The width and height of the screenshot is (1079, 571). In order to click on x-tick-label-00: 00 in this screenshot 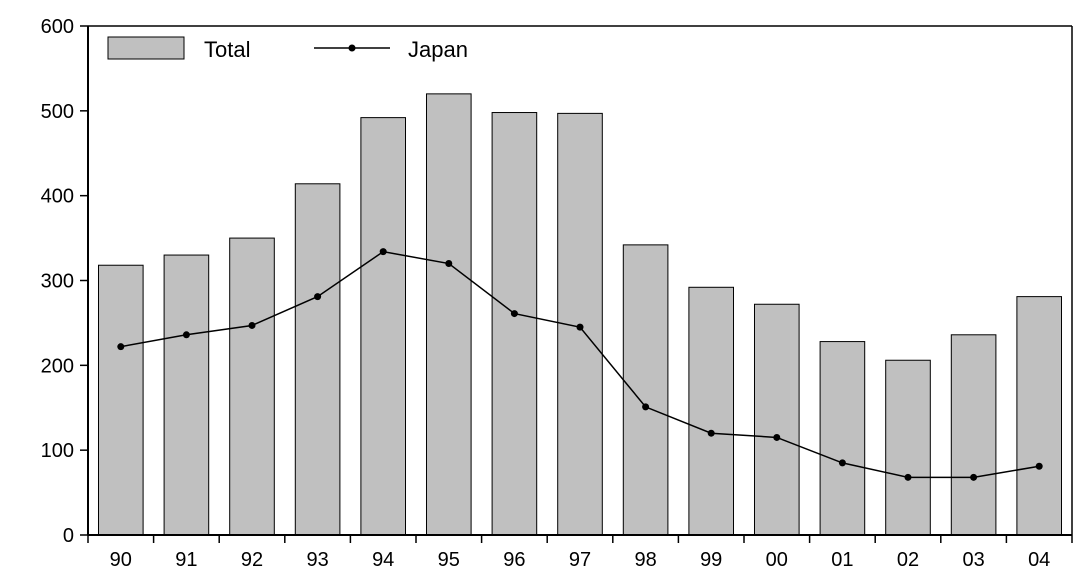, I will do `click(777, 560)`.